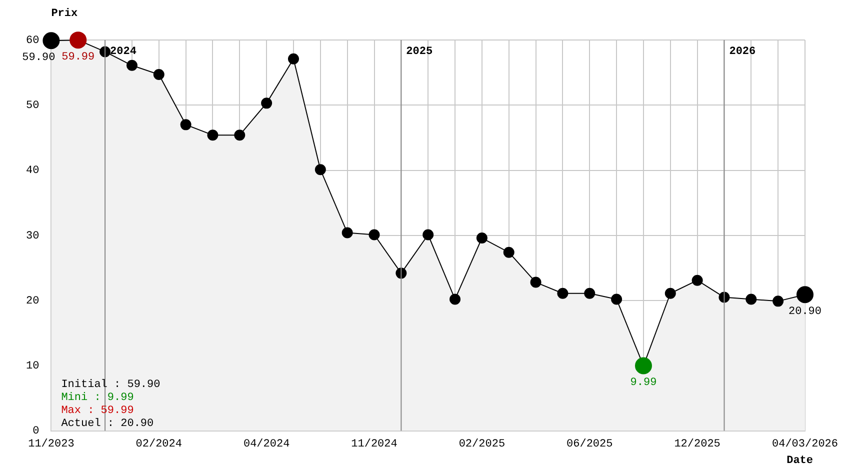 This screenshot has height=474, width=844. Describe the element at coordinates (419, 52) in the screenshot. I see `annotation: 2025` at that location.